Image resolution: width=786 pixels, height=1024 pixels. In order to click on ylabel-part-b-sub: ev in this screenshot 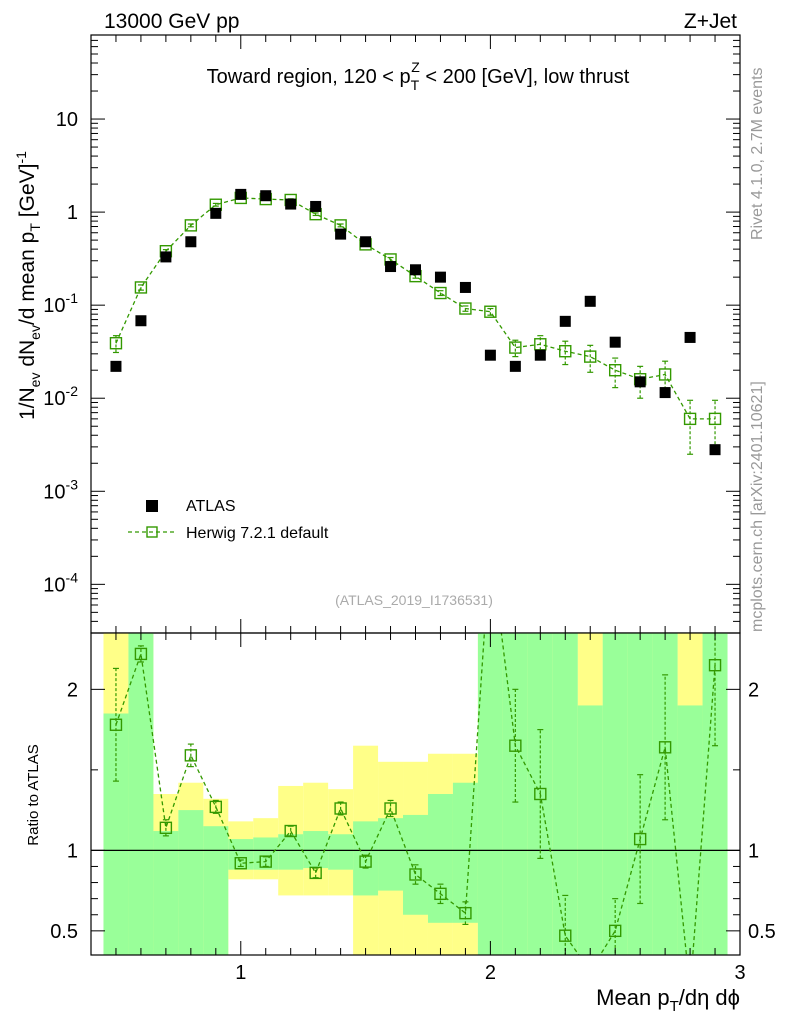, I will do `click(35, 332)`.